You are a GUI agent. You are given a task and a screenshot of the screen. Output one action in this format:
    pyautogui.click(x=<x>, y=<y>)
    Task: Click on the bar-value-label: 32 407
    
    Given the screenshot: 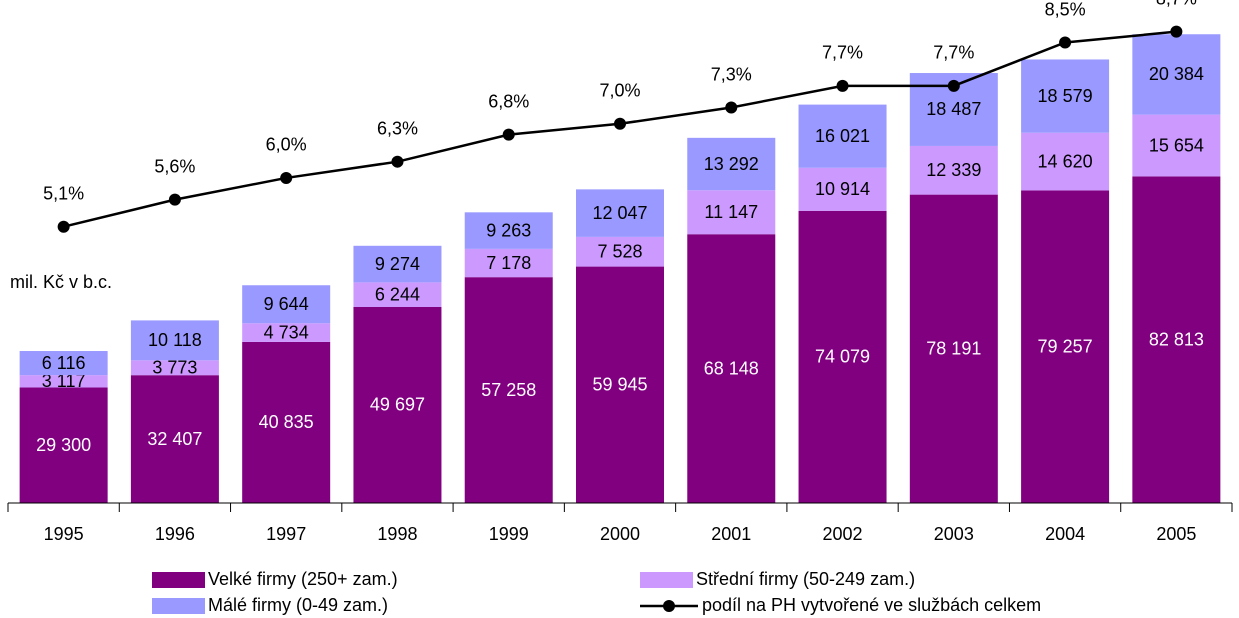 What is the action you would take?
    pyautogui.click(x=174, y=439)
    